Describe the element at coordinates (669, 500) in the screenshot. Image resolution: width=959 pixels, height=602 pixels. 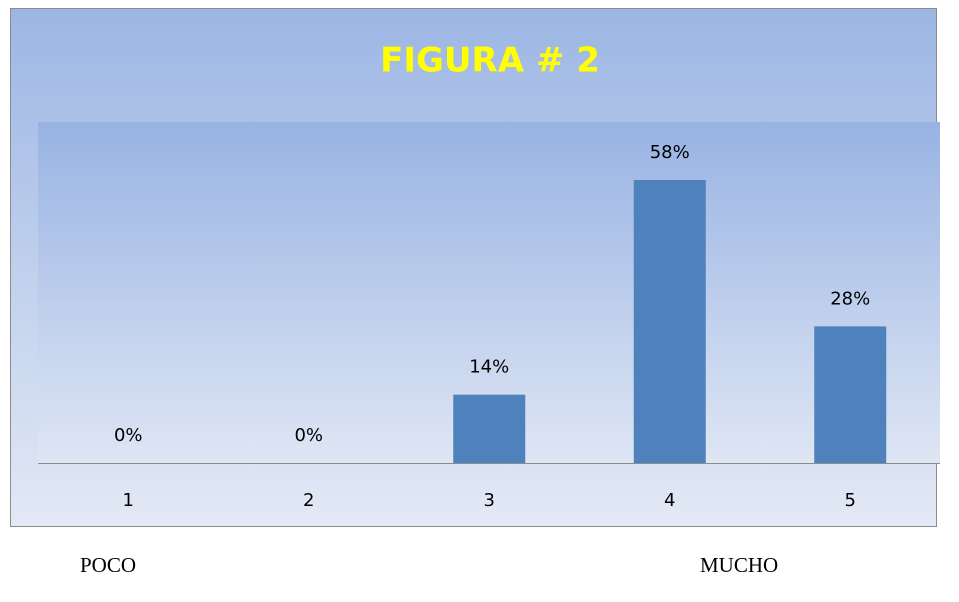
I see `x-tick-label: 4` at that location.